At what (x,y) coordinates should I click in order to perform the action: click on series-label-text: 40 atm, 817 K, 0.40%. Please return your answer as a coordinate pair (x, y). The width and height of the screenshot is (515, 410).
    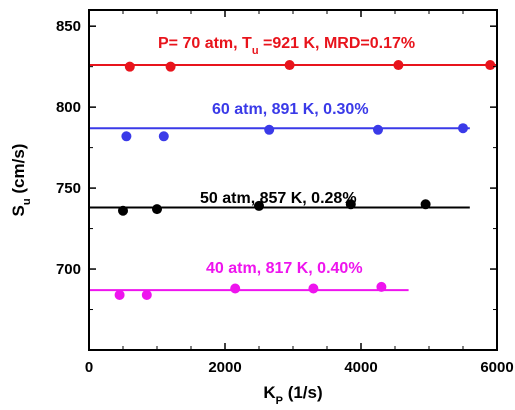
    Looking at the image, I should click on (284, 268).